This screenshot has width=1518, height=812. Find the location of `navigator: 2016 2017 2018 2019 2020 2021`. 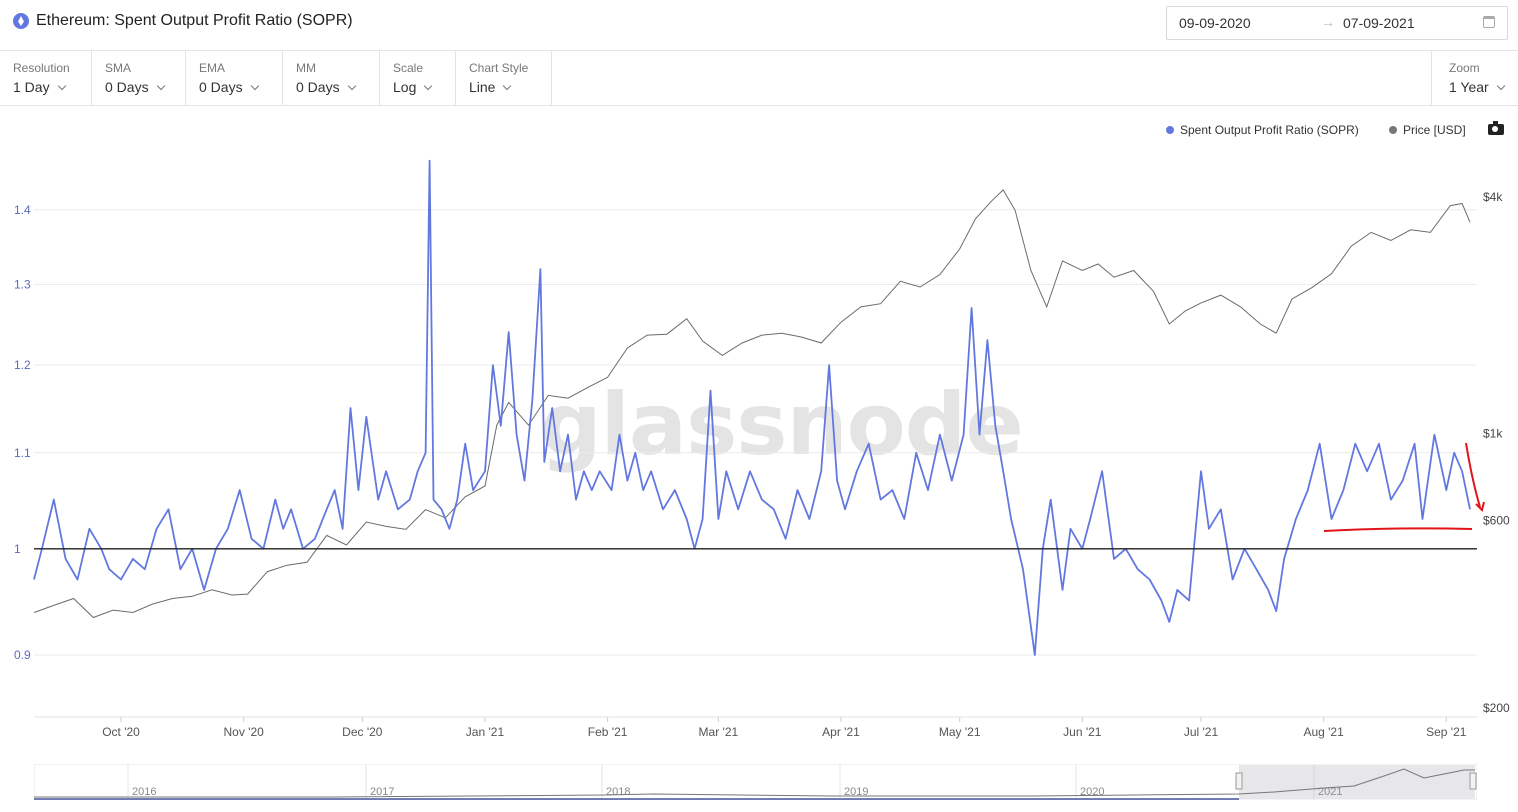

navigator: 2016 2017 2018 2019 2020 2021 is located at coordinates (755, 782).